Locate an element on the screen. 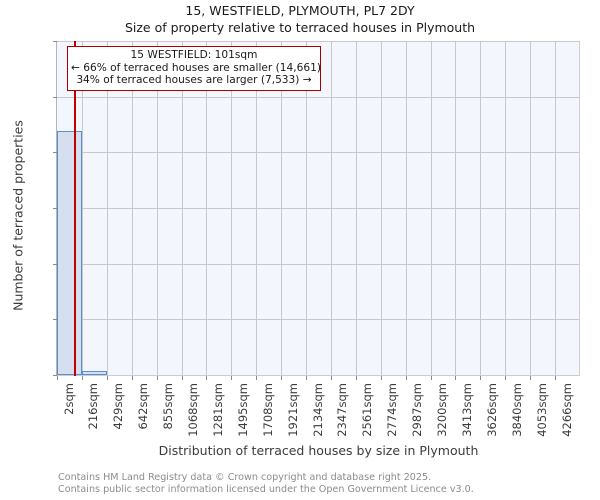 This screenshot has height=500, width=600. x-tick-label: 855sqm is located at coordinates (168, 406).